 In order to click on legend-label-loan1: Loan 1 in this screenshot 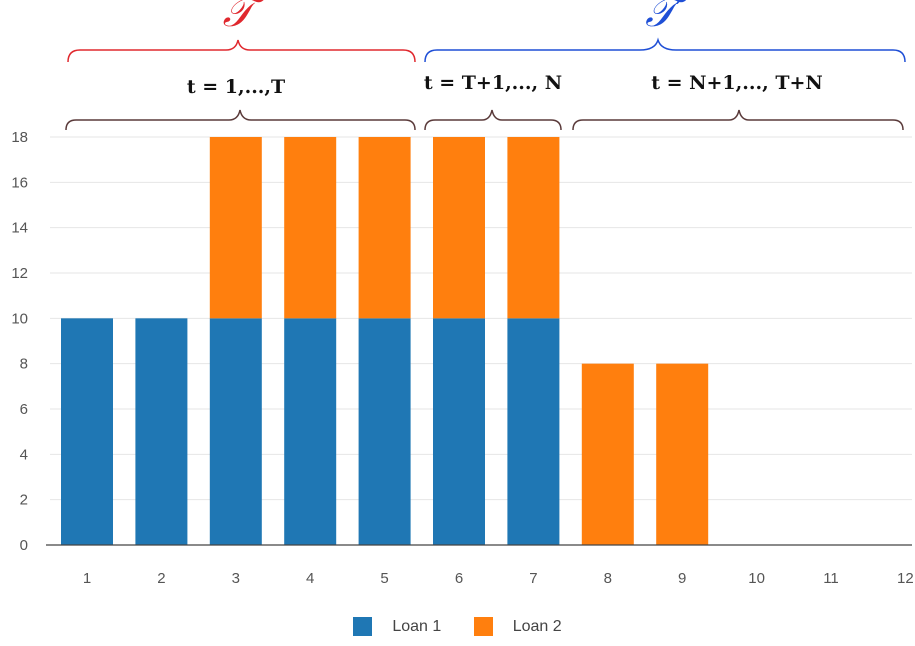, I will do `click(417, 626)`.